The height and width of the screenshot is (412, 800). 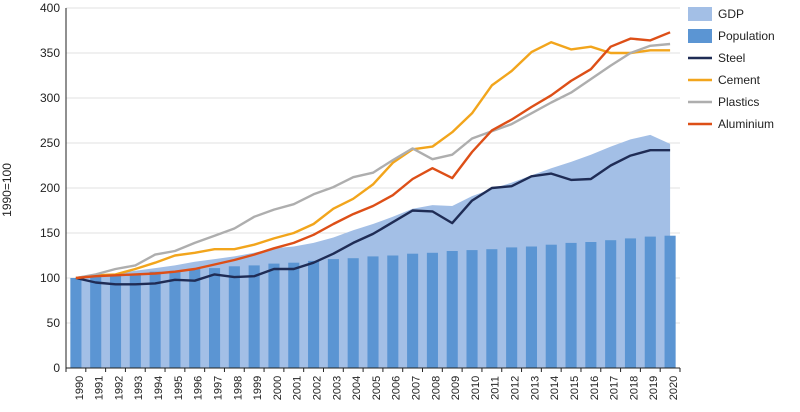 What do you see at coordinates (555, 388) in the screenshot?
I see `x-tick-2014: 2014` at bounding box center [555, 388].